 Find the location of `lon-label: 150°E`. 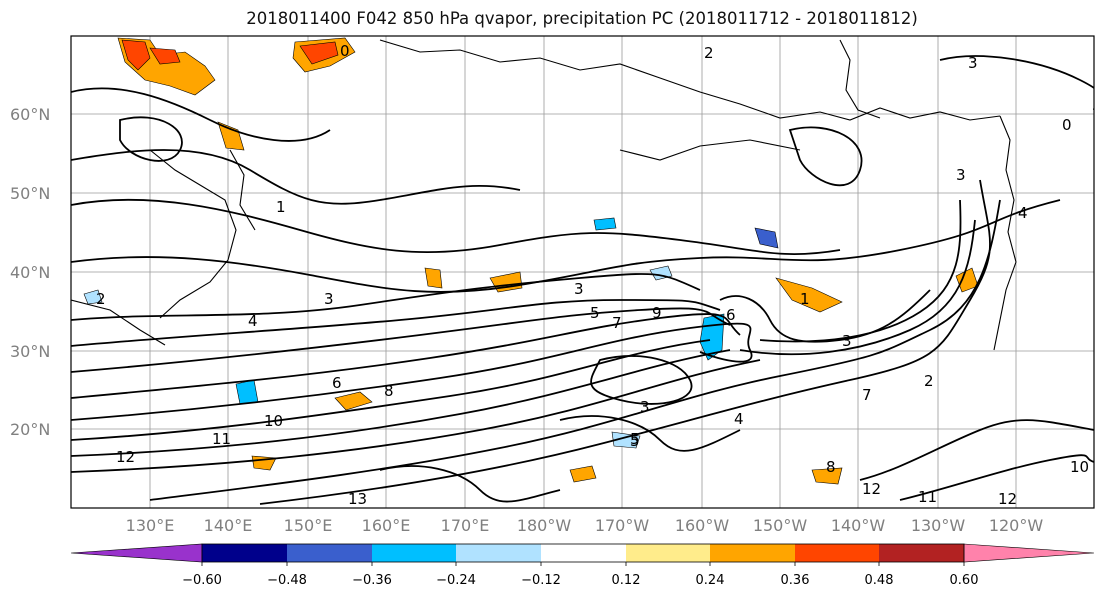

lon-label: 150°E is located at coordinates (308, 525).